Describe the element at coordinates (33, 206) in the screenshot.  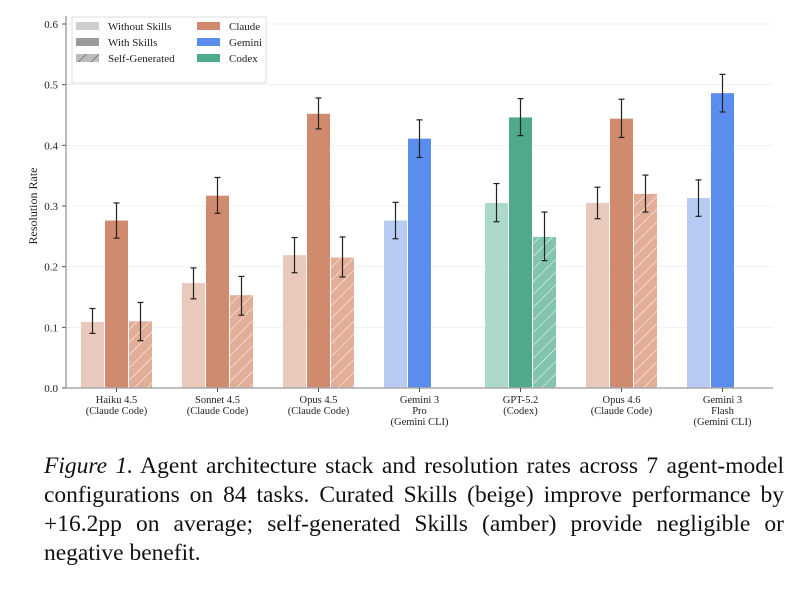
I see `y-axis-label: Resolution Rate` at that location.